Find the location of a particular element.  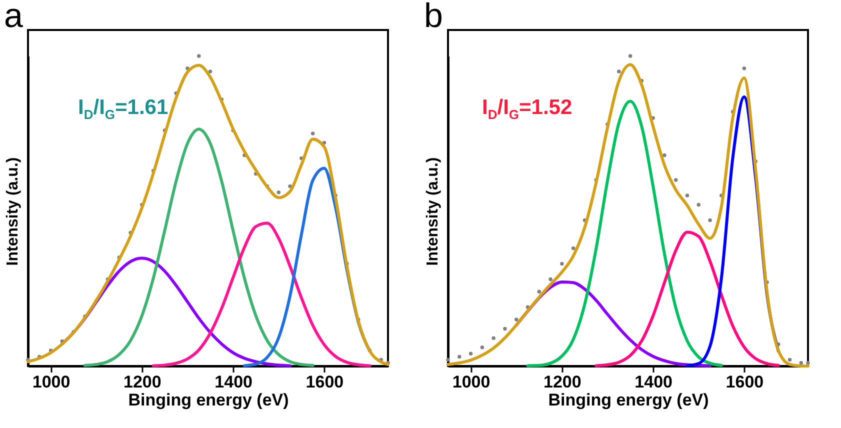

chart-title: b is located at coordinates (433, 17).